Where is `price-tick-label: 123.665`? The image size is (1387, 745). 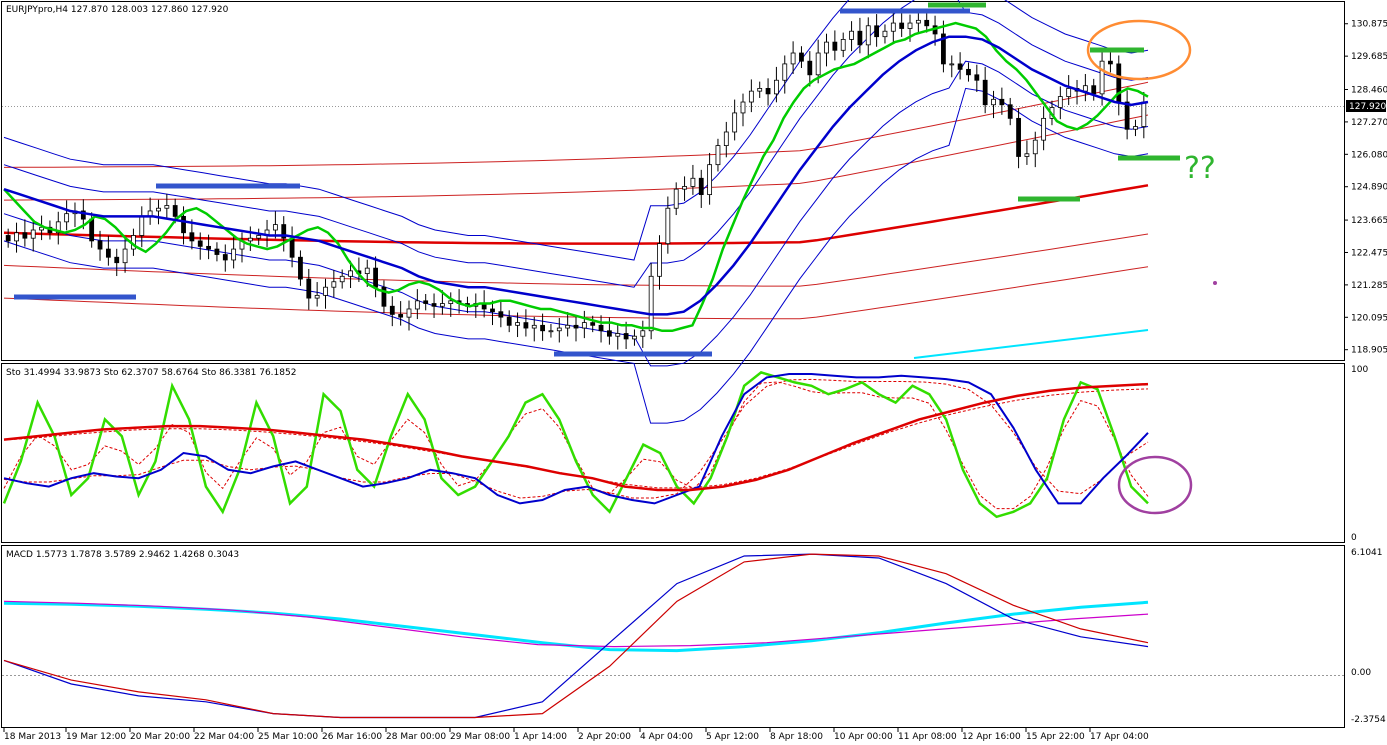
price-tick-label: 123.665 is located at coordinates (1369, 221).